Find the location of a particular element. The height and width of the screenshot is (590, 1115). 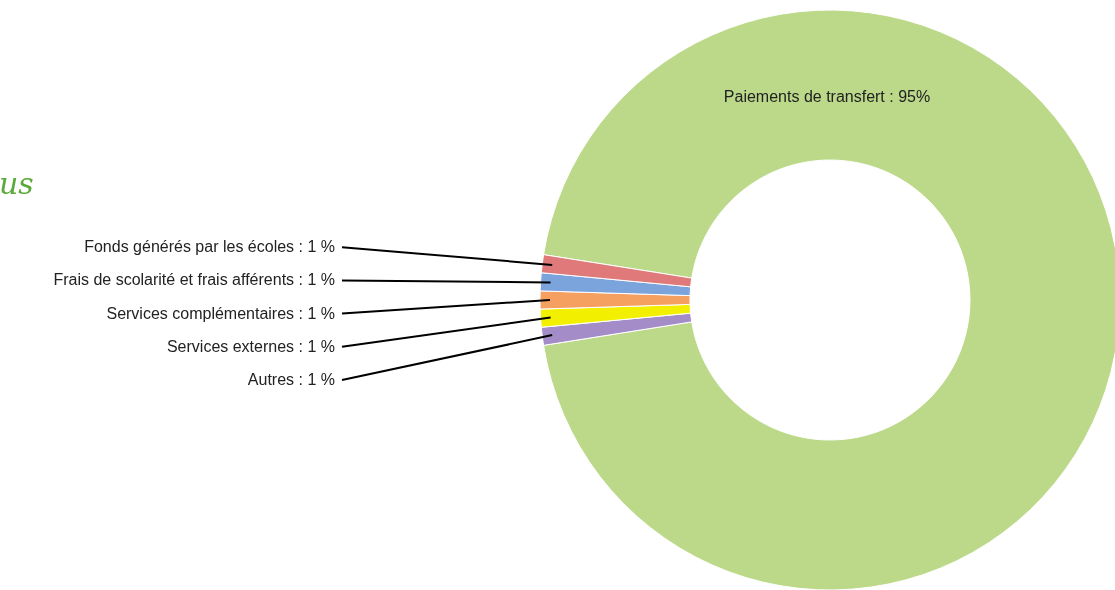

slice-label: Autres : 1 % is located at coordinates (291, 379).